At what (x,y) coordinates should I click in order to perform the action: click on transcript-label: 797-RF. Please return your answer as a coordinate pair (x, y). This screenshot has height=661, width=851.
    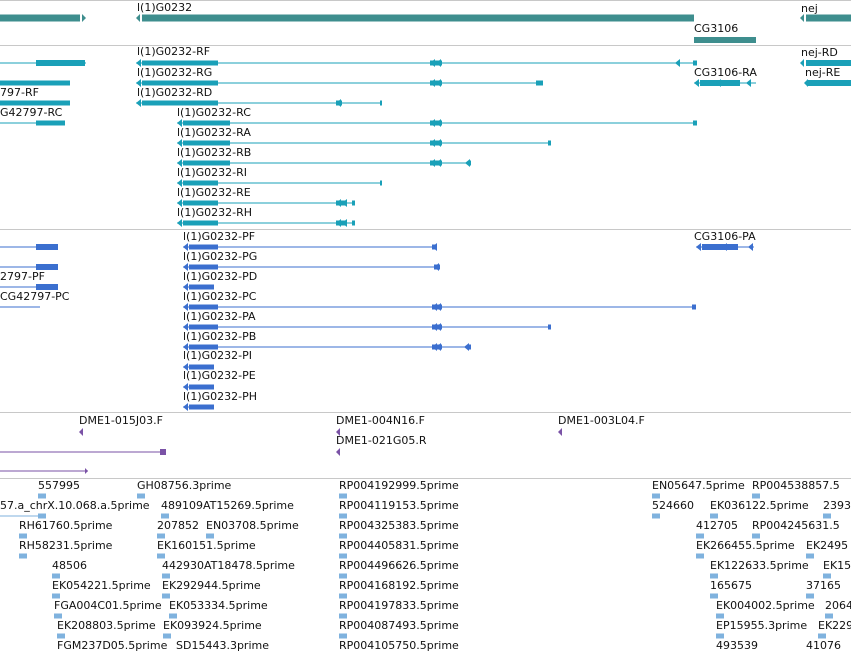
    Looking at the image, I should click on (19, 92).